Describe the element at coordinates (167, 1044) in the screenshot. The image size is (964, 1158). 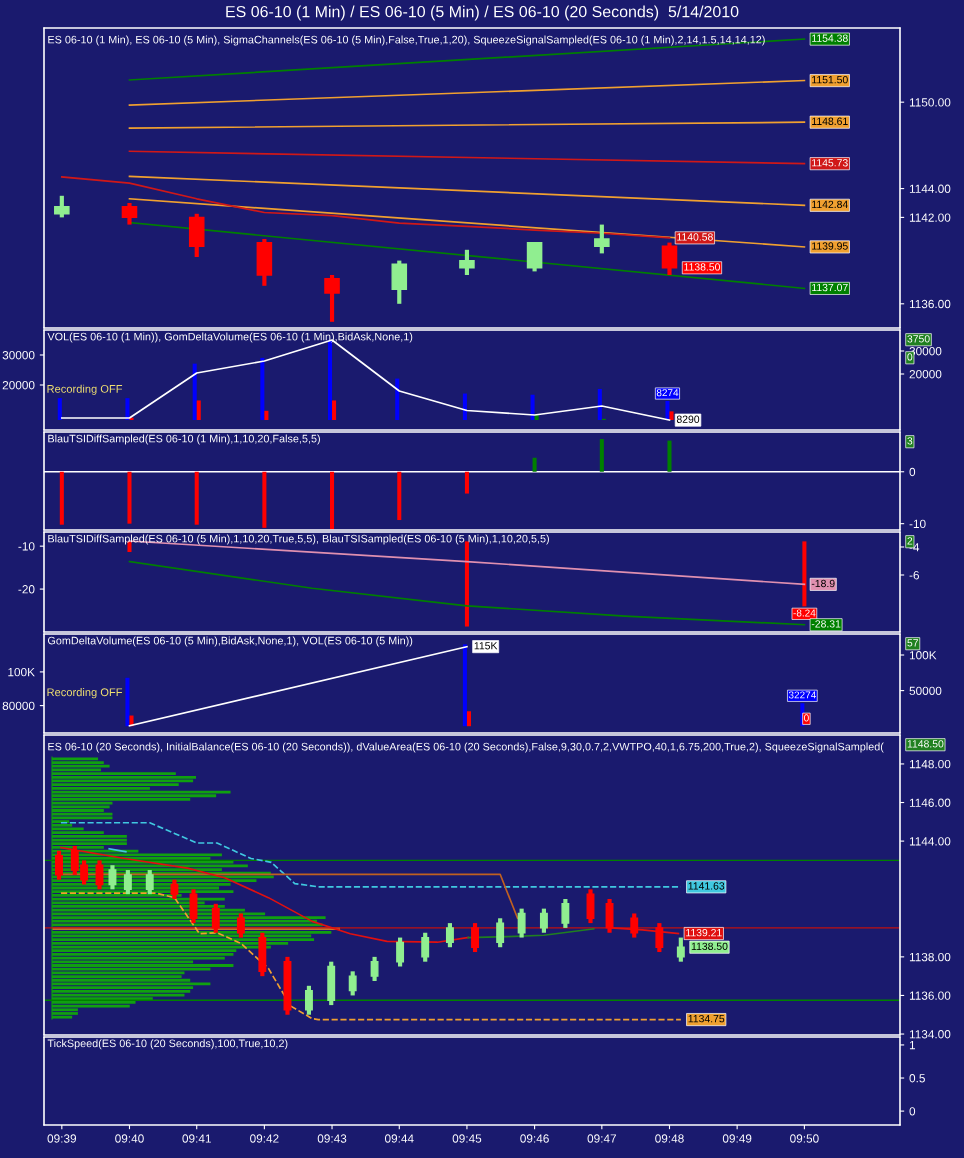
I see `chart-subtitle: TickSpeed(ES 06-10 (20 Seconds),100,True,10,2)` at that location.